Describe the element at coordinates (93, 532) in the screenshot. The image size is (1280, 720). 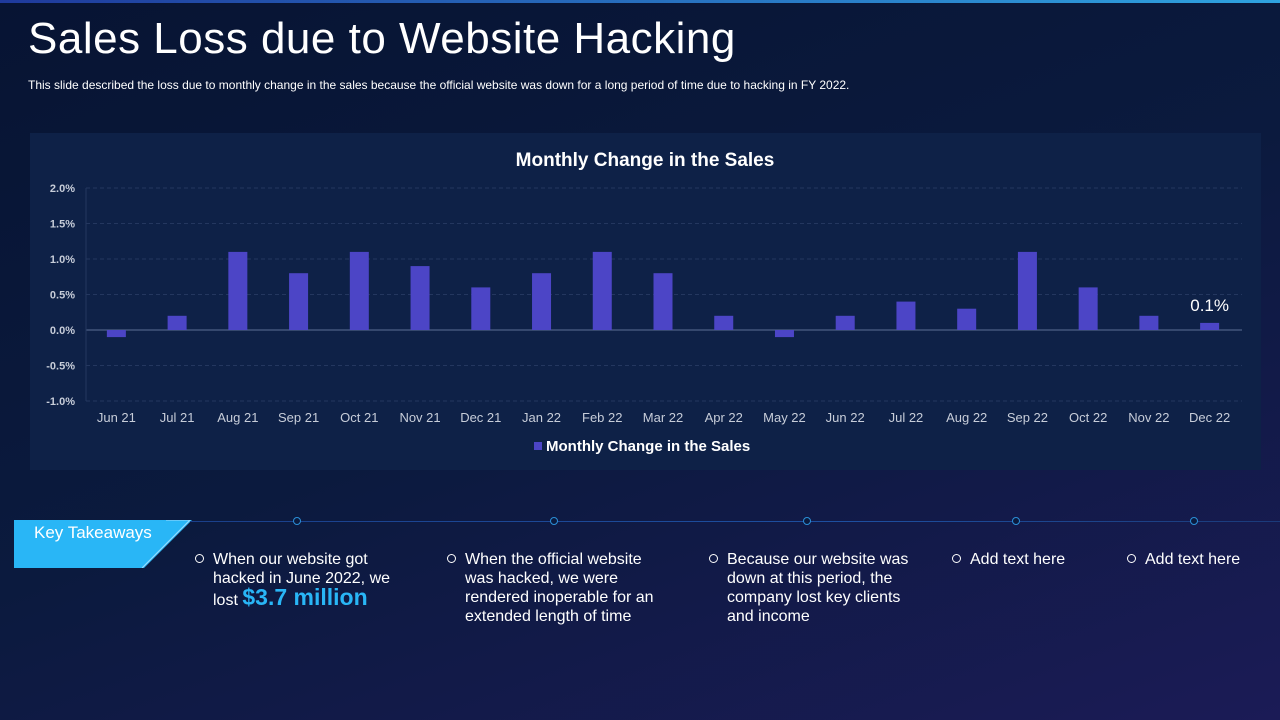
I see `key-takeaways-label: Key Takeaways` at that location.